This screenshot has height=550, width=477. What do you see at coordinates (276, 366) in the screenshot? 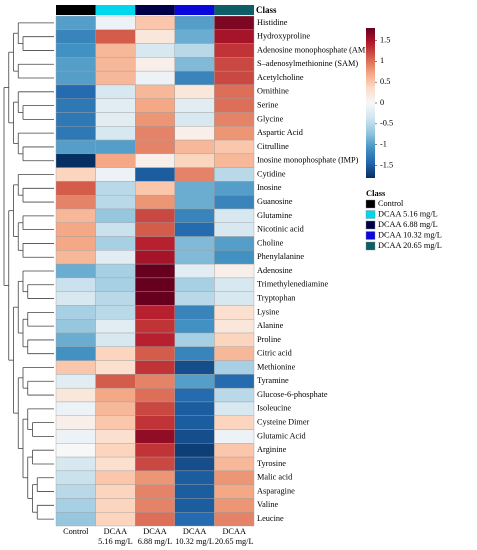
I see `row-label: Methionine` at bounding box center [276, 366].